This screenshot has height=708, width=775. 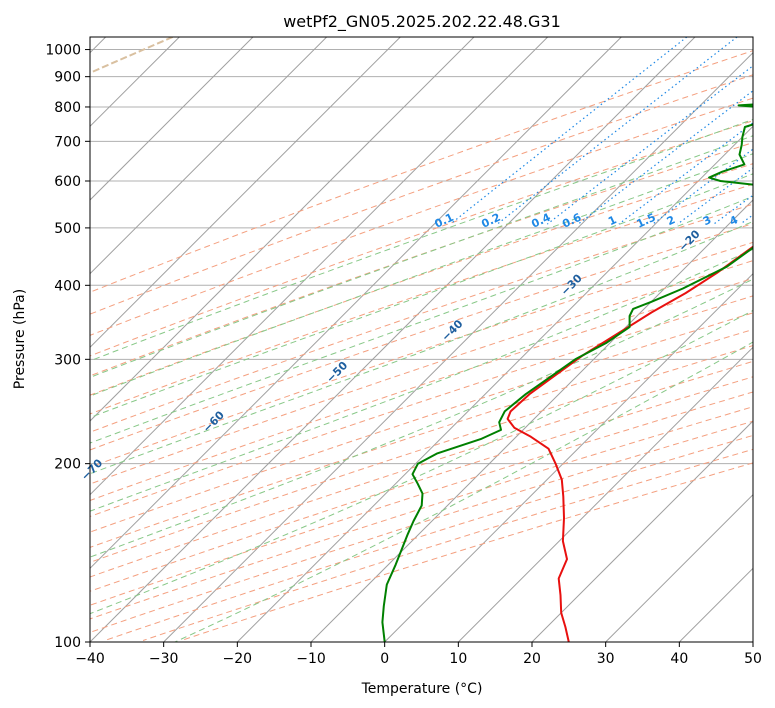 What do you see at coordinates (67, 142) in the screenshot?
I see `y-tick-label: 700` at bounding box center [67, 142].